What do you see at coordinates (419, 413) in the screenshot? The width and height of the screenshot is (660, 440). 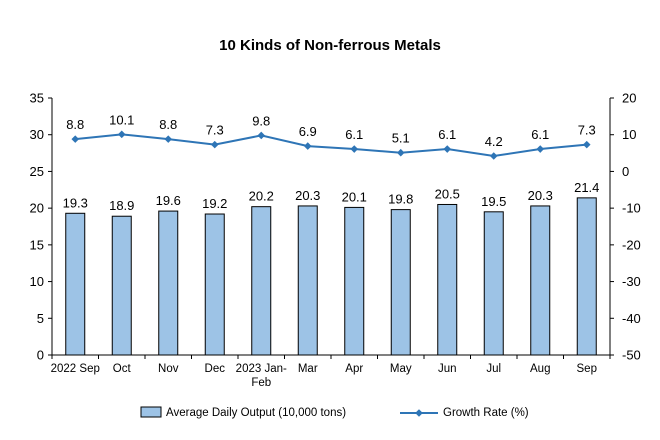 I see `legend-line-marker` at bounding box center [419, 413].